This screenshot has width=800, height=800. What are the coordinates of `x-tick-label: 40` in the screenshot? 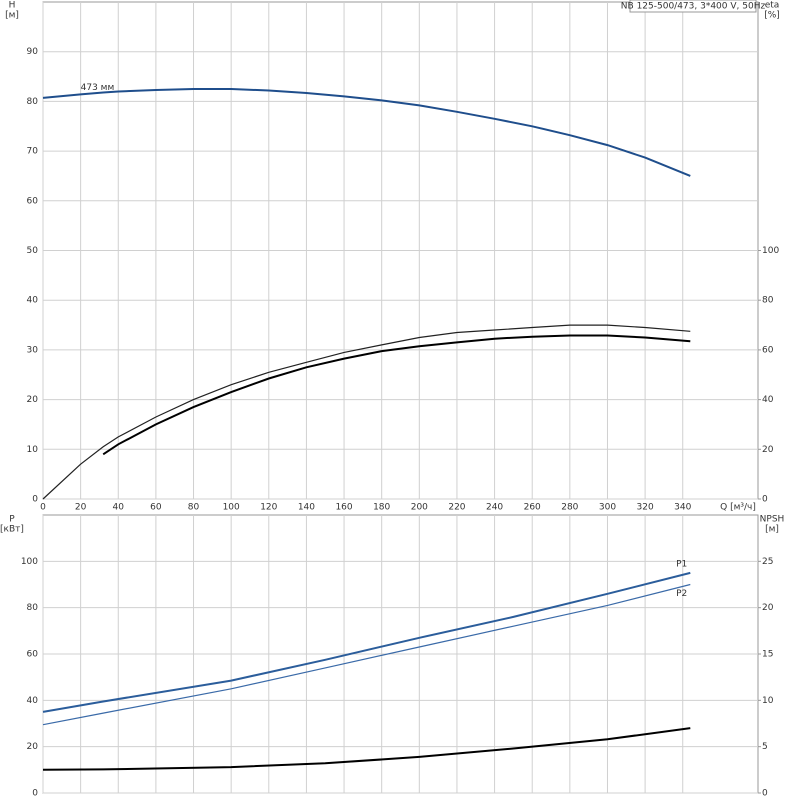 It's located at (119, 508).